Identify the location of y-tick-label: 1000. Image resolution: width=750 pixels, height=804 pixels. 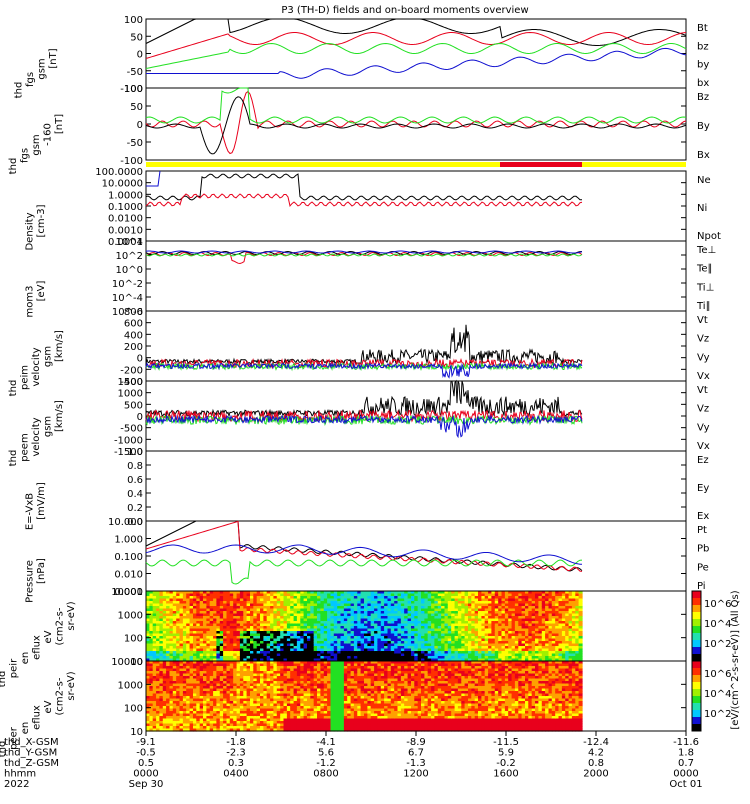
(130, 394).